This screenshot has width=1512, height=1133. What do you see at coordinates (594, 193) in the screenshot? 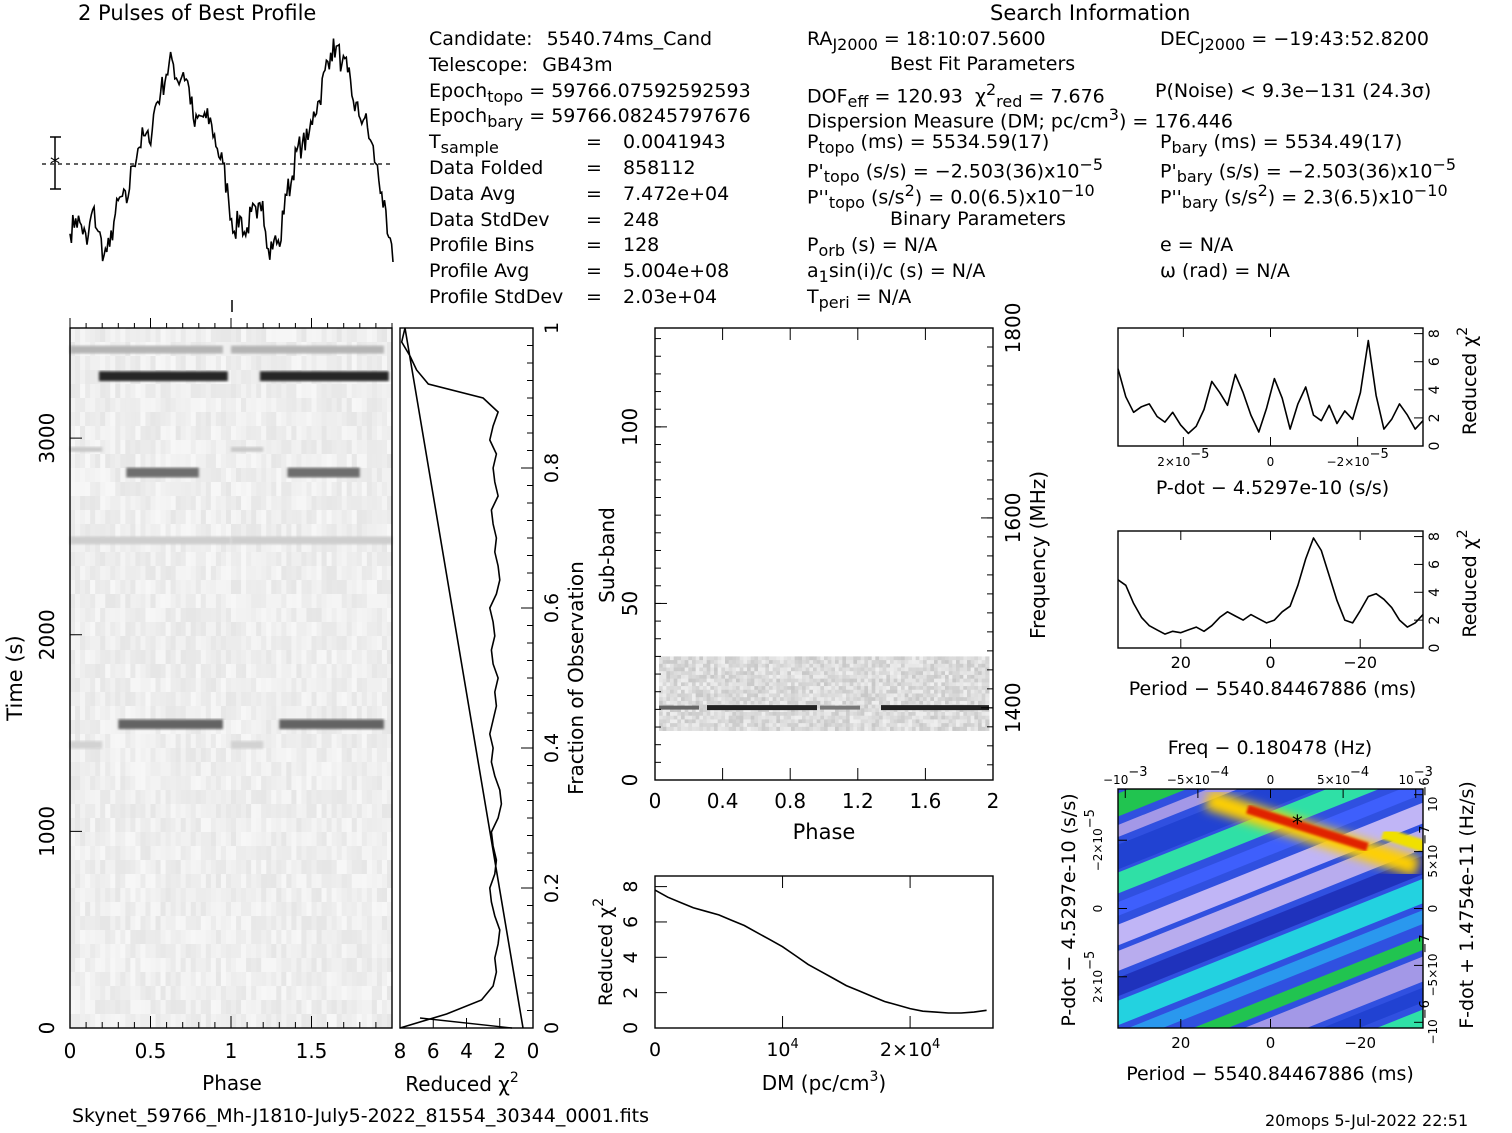
I see `info-eq: =` at bounding box center [594, 193].